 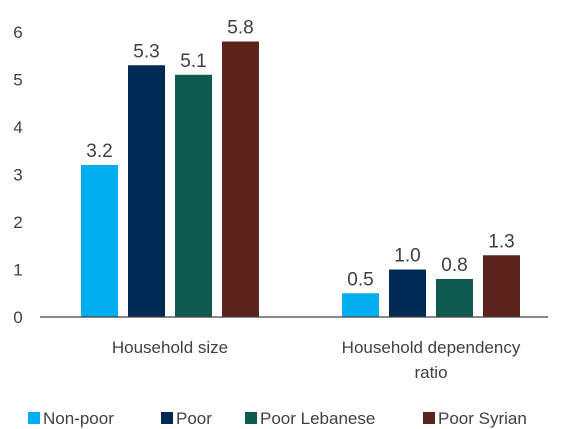 What do you see at coordinates (454, 265) in the screenshot?
I see `data-label: 0.8` at bounding box center [454, 265].